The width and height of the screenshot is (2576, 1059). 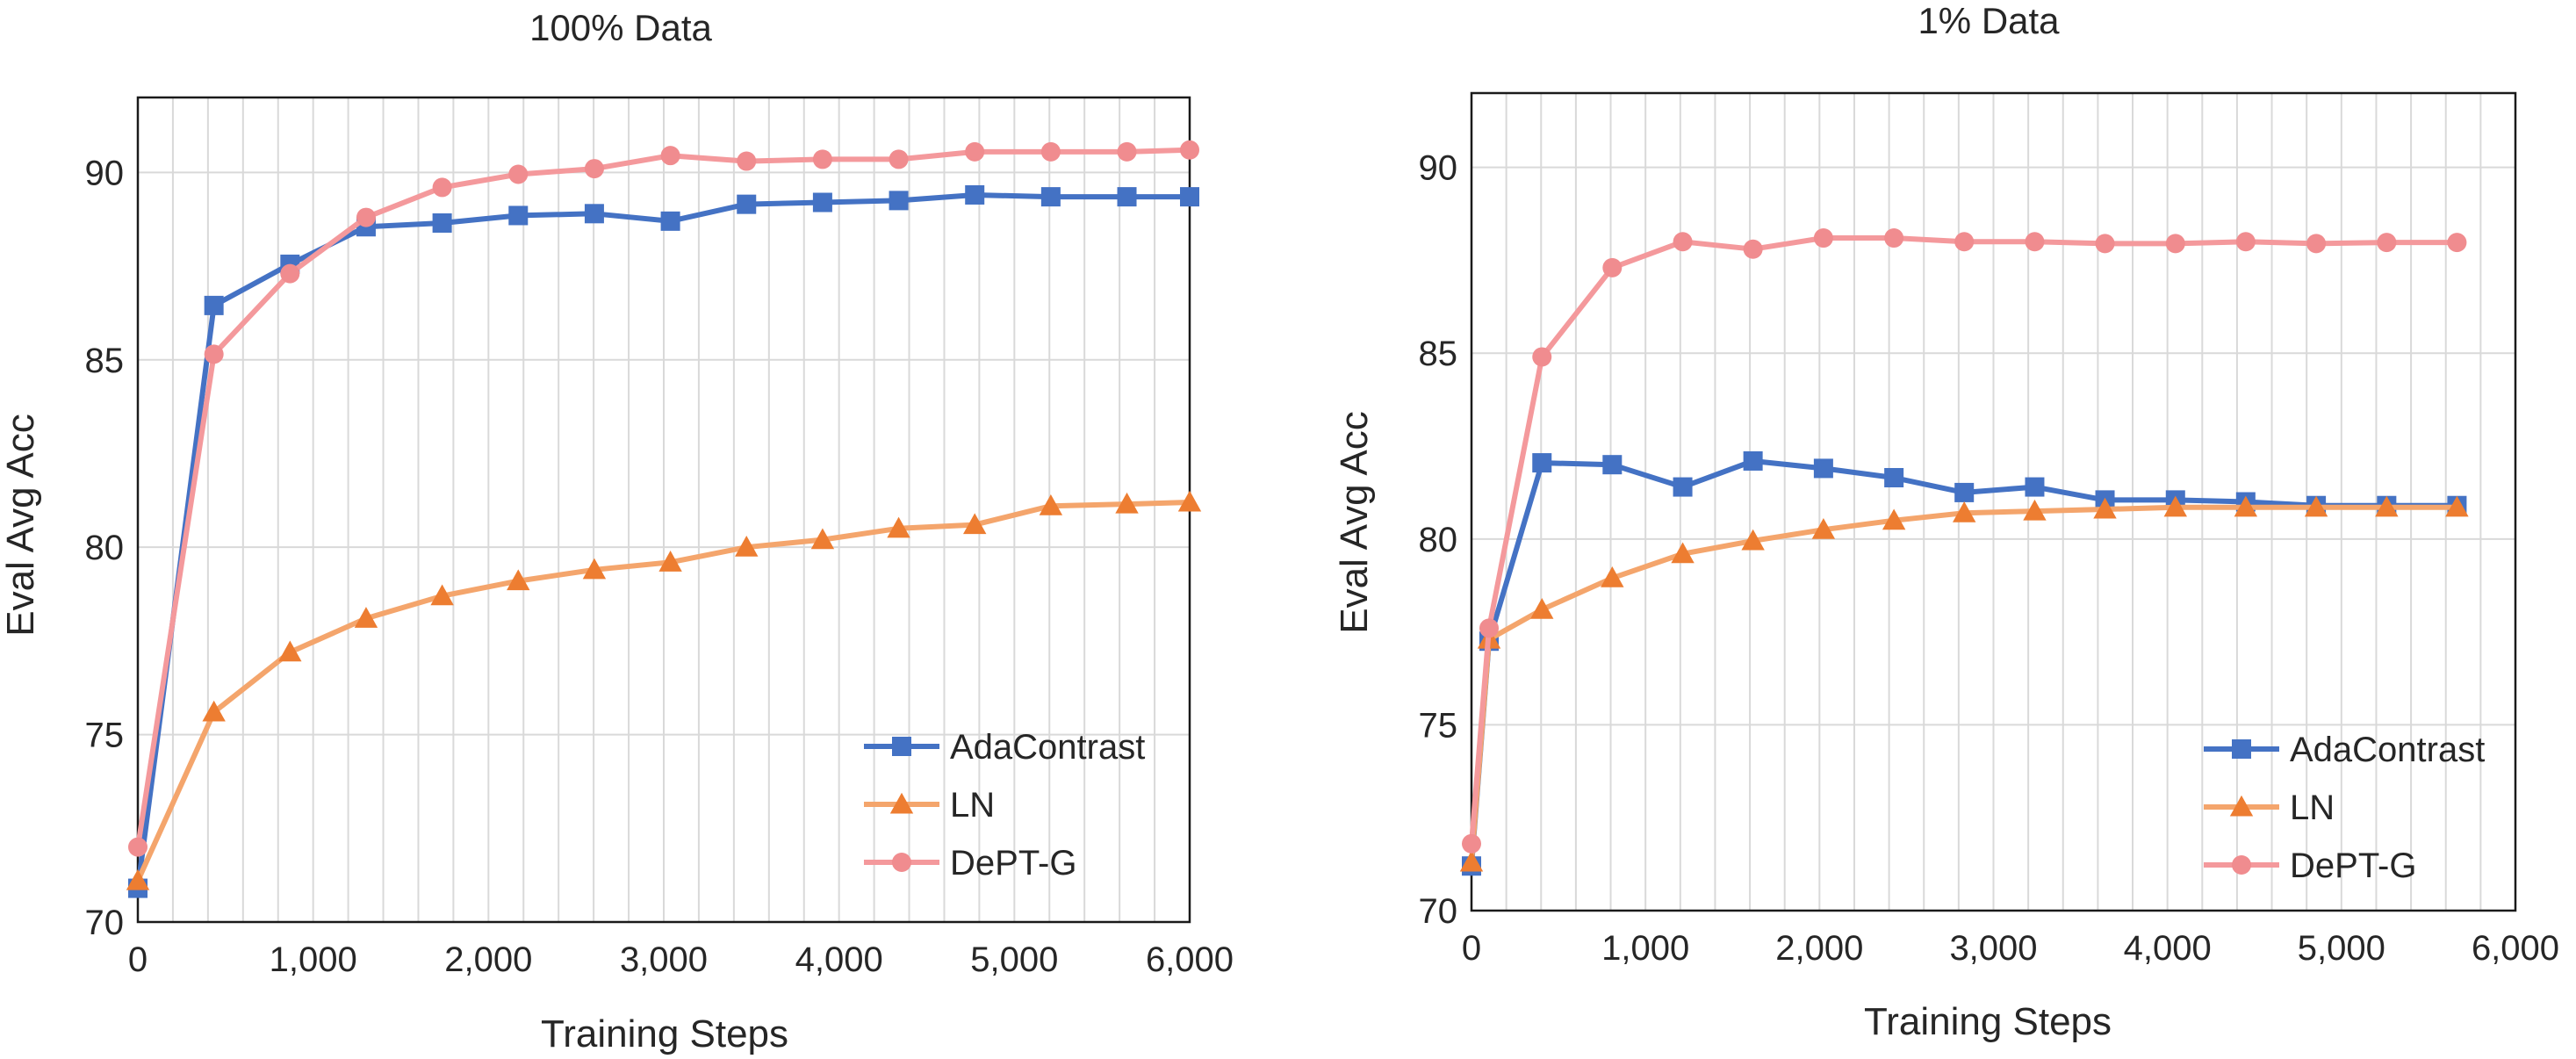 I want to click on legend: AdaContrast LN DePT-G, so click(x=1004, y=805).